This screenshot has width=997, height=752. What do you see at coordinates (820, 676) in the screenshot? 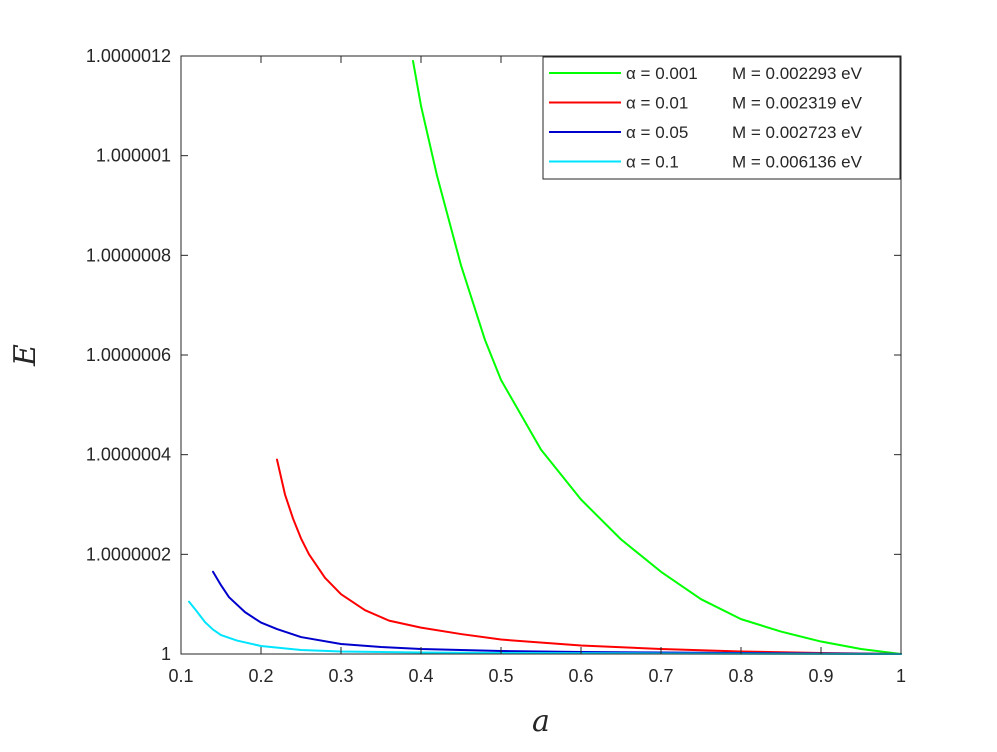
I see `x-tick-label-8: 0.9` at bounding box center [820, 676].